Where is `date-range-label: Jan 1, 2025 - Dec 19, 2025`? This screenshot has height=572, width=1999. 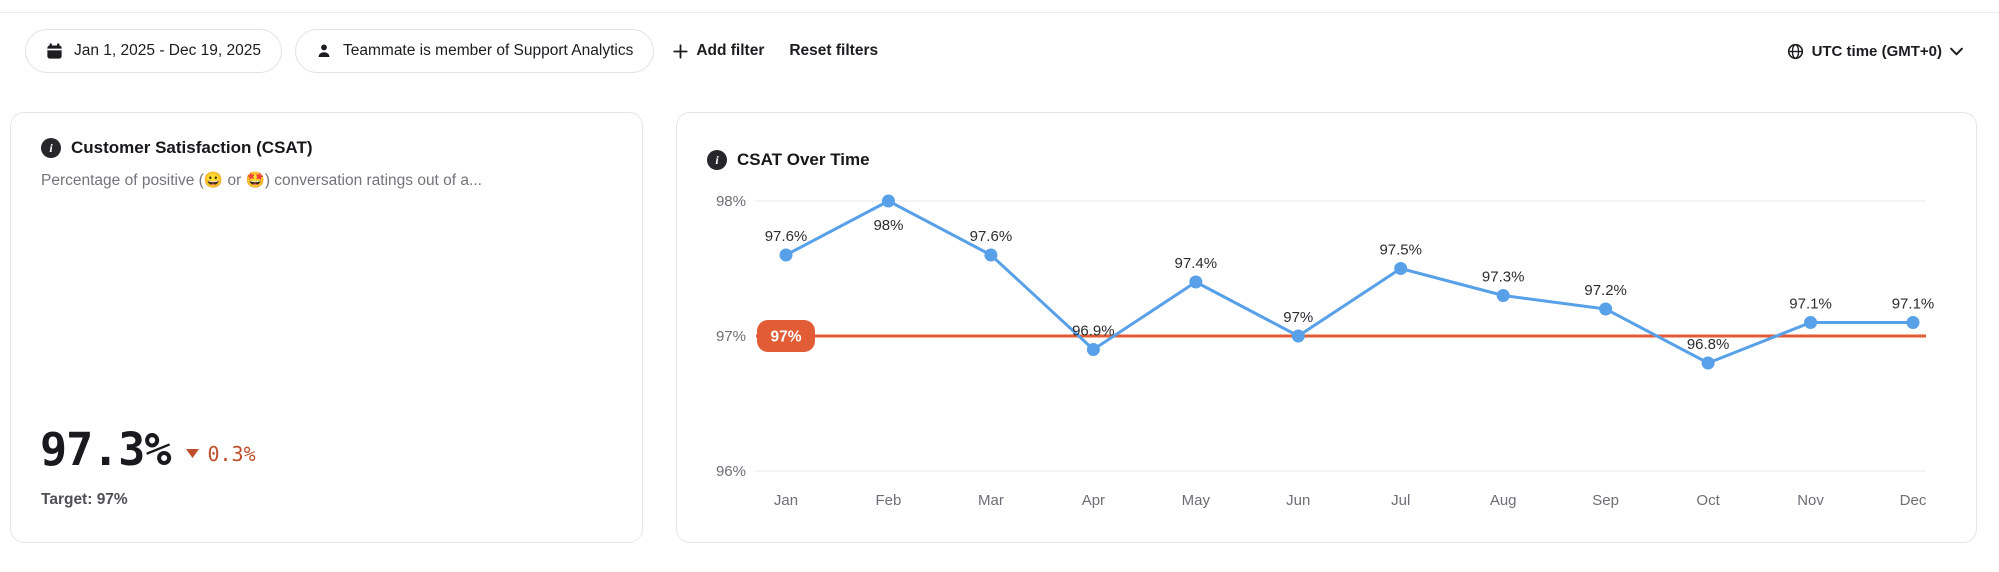 date-range-label: Jan 1, 2025 - Dec 19, 2025 is located at coordinates (167, 50).